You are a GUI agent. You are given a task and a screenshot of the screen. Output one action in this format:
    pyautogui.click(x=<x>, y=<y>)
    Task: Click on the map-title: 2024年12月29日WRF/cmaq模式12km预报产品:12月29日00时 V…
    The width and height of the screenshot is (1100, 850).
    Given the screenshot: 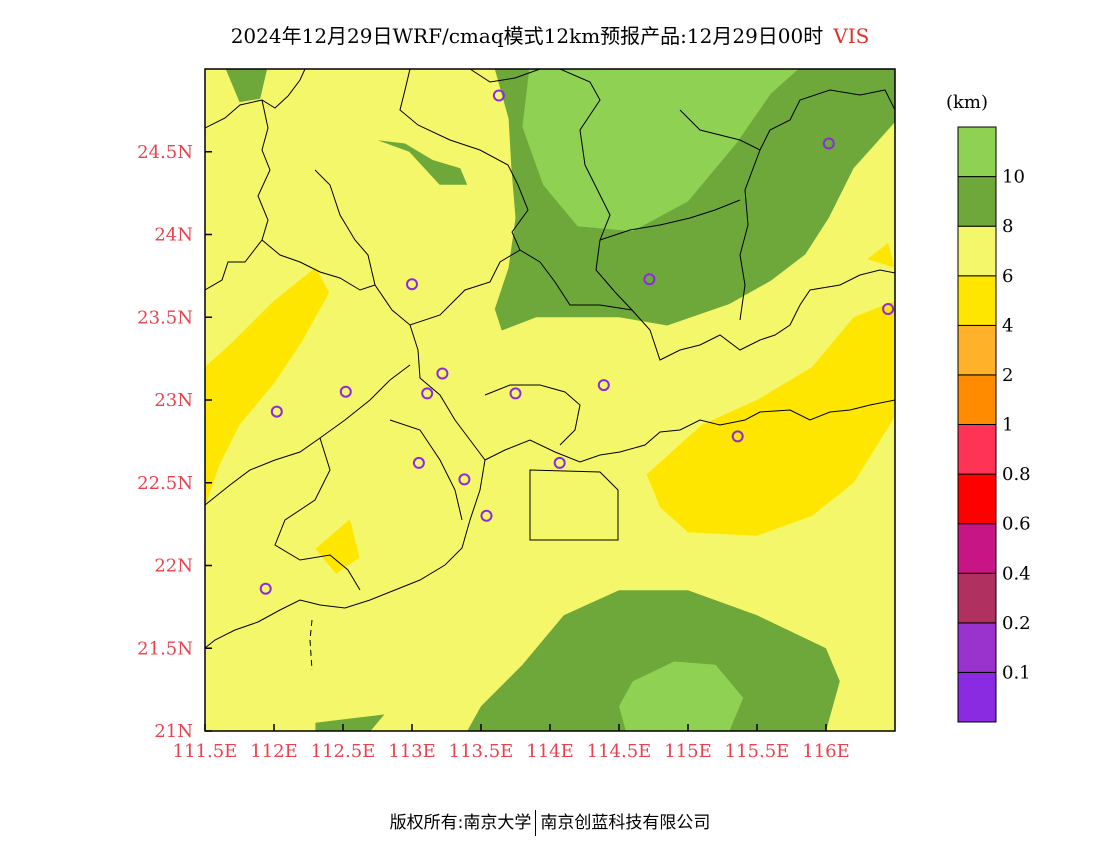 What is the action you would take?
    pyautogui.click(x=550, y=34)
    